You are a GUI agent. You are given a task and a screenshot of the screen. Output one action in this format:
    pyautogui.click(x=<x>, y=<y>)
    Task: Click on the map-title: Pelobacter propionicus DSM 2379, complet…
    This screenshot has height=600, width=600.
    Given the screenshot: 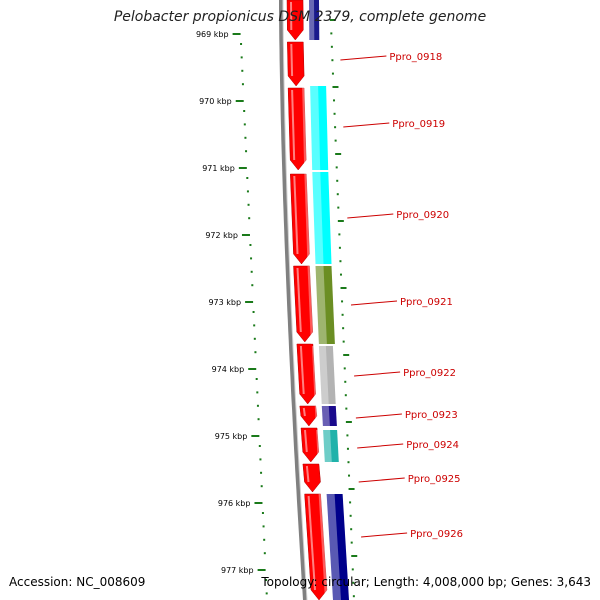 What is the action you would take?
    pyautogui.click(x=300, y=17)
    